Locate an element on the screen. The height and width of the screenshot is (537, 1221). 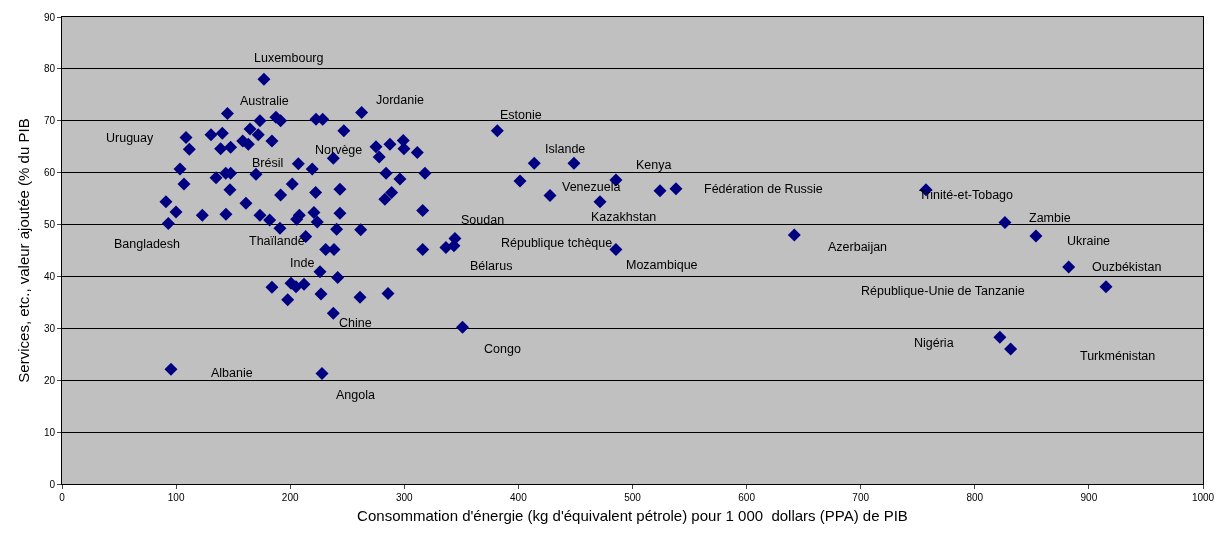
annotation: Bélarus is located at coordinates (491, 266).